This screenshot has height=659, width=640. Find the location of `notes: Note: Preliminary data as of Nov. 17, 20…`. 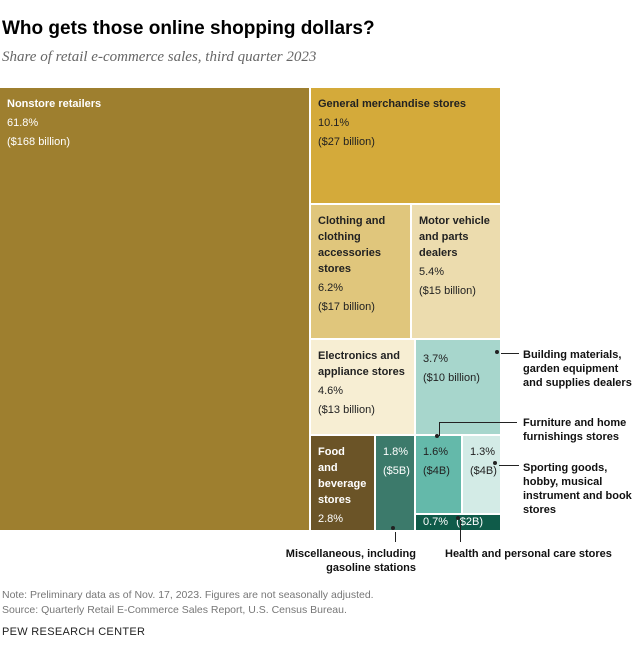

notes: Note: Preliminary data as of Nov. 17, 20… is located at coordinates (188, 603).